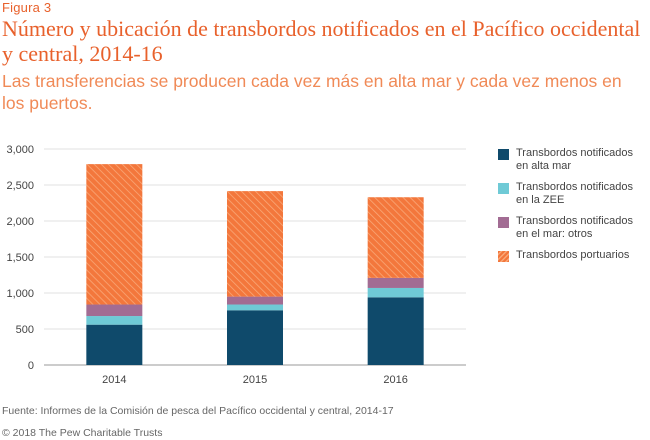 This screenshot has height=440, width=650. I want to click on legend-label-portuarios: Transbordos portuarios, so click(582, 255).